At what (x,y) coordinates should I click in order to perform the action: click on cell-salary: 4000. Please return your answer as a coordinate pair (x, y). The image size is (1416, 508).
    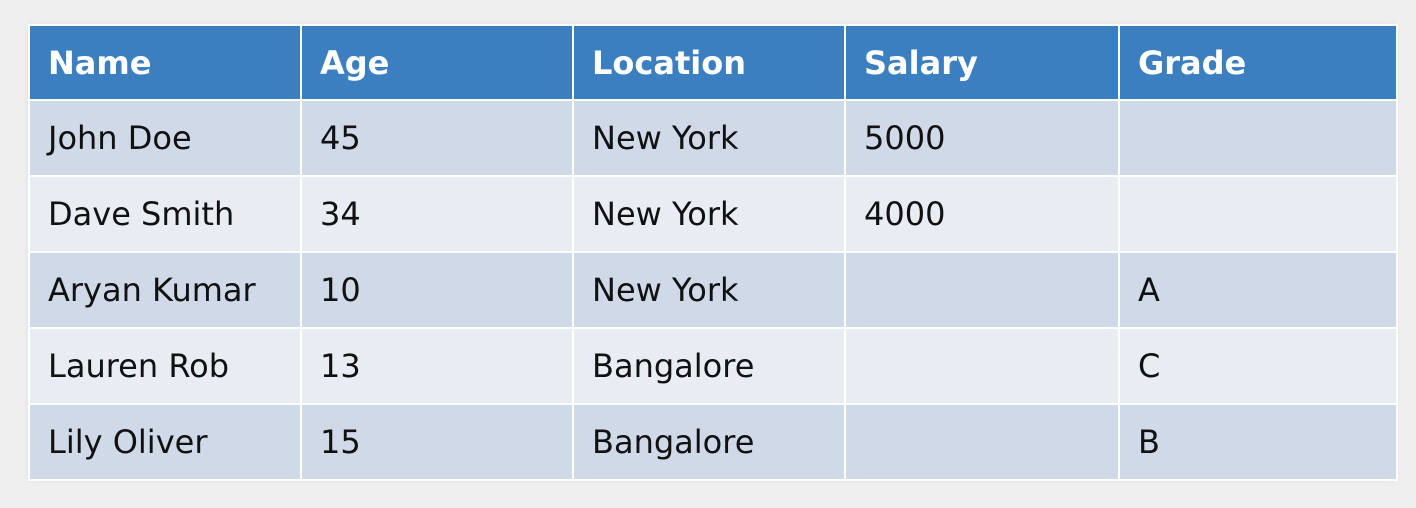
    Looking at the image, I should click on (982, 214).